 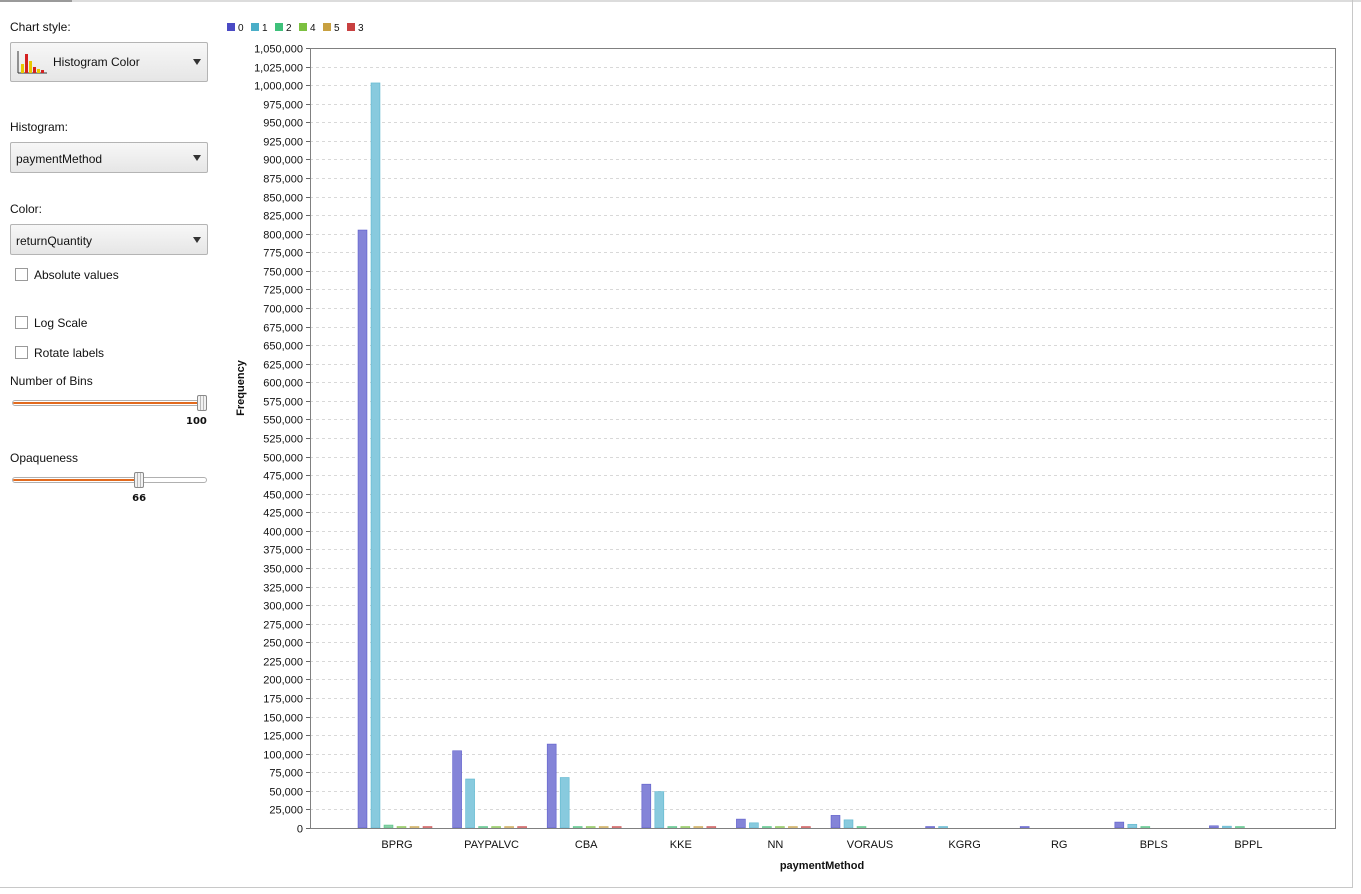 I want to click on x-tick-label: NN, so click(x=775, y=845).